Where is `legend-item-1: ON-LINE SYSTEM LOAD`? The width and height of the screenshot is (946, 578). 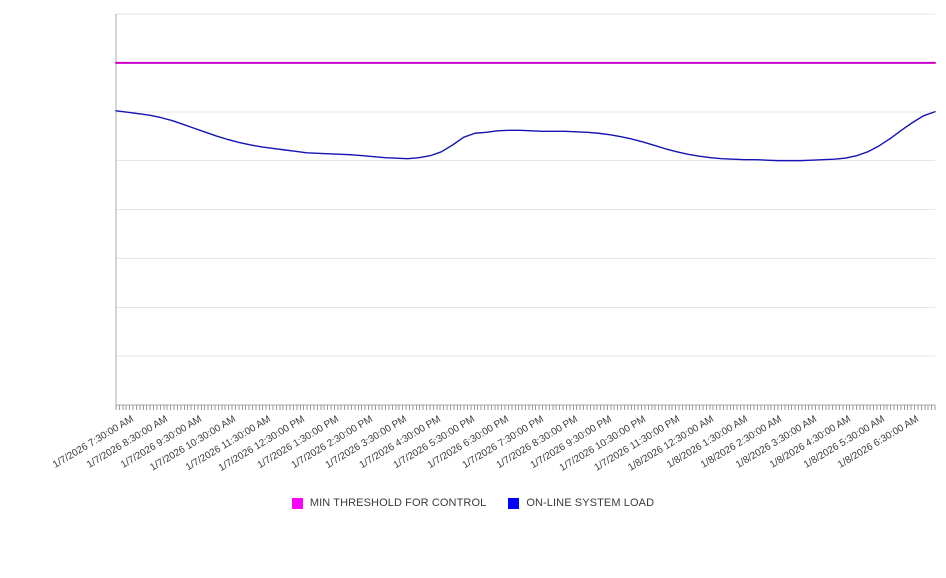
legend-item-1: ON-LINE SYSTEM LOAD is located at coordinates (581, 503).